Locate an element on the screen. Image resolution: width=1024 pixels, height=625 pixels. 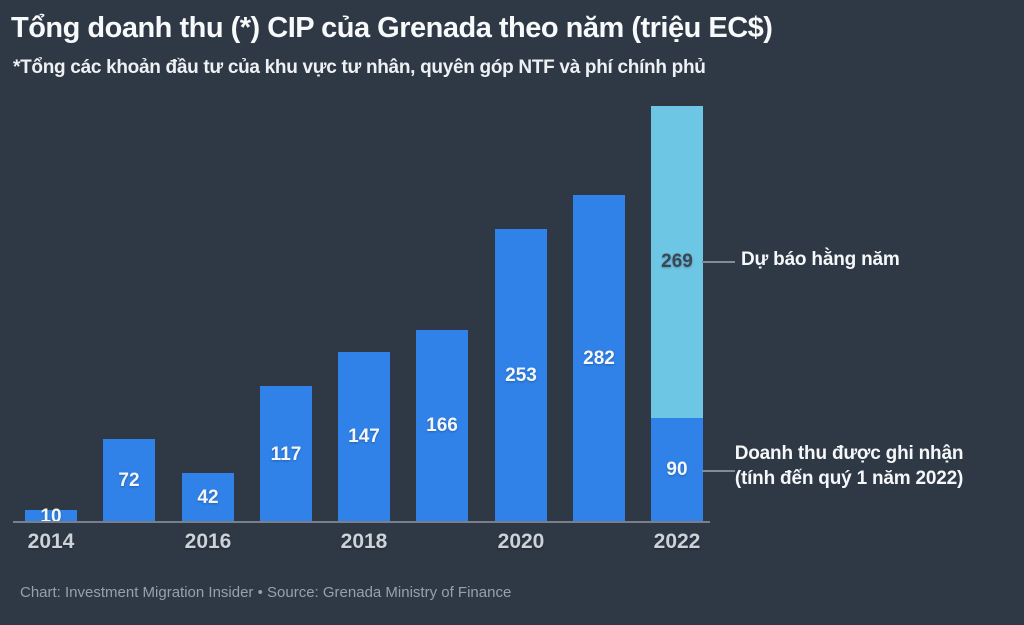
x-tick-2014: 2014 is located at coordinates (51, 541).